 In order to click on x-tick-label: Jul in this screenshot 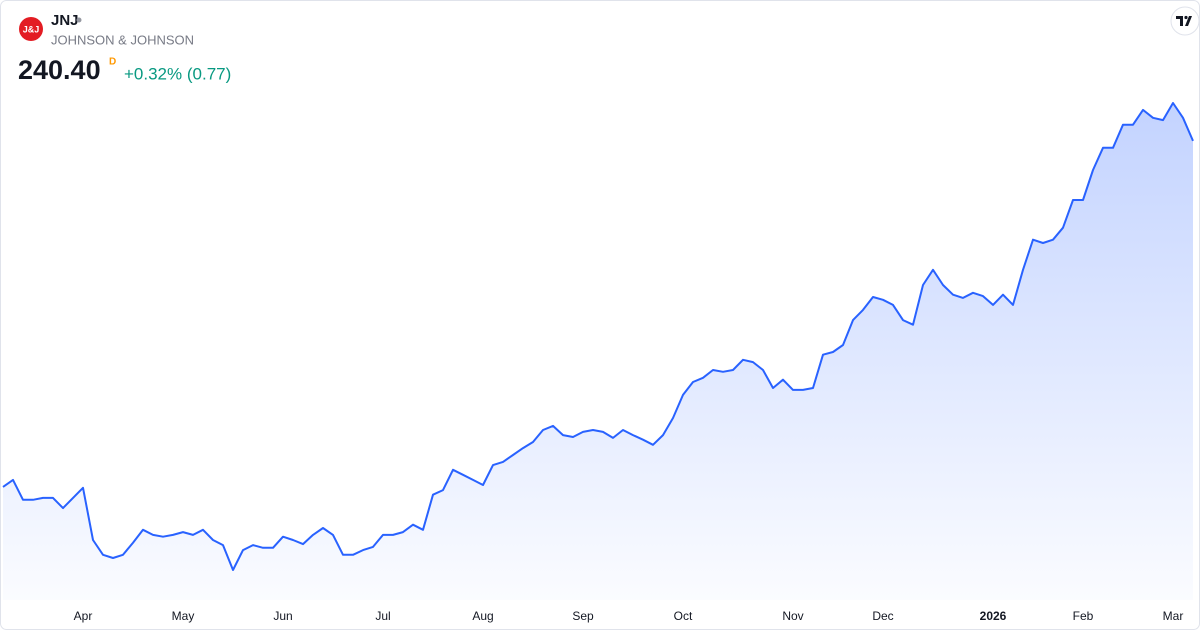, I will do `click(382, 616)`.